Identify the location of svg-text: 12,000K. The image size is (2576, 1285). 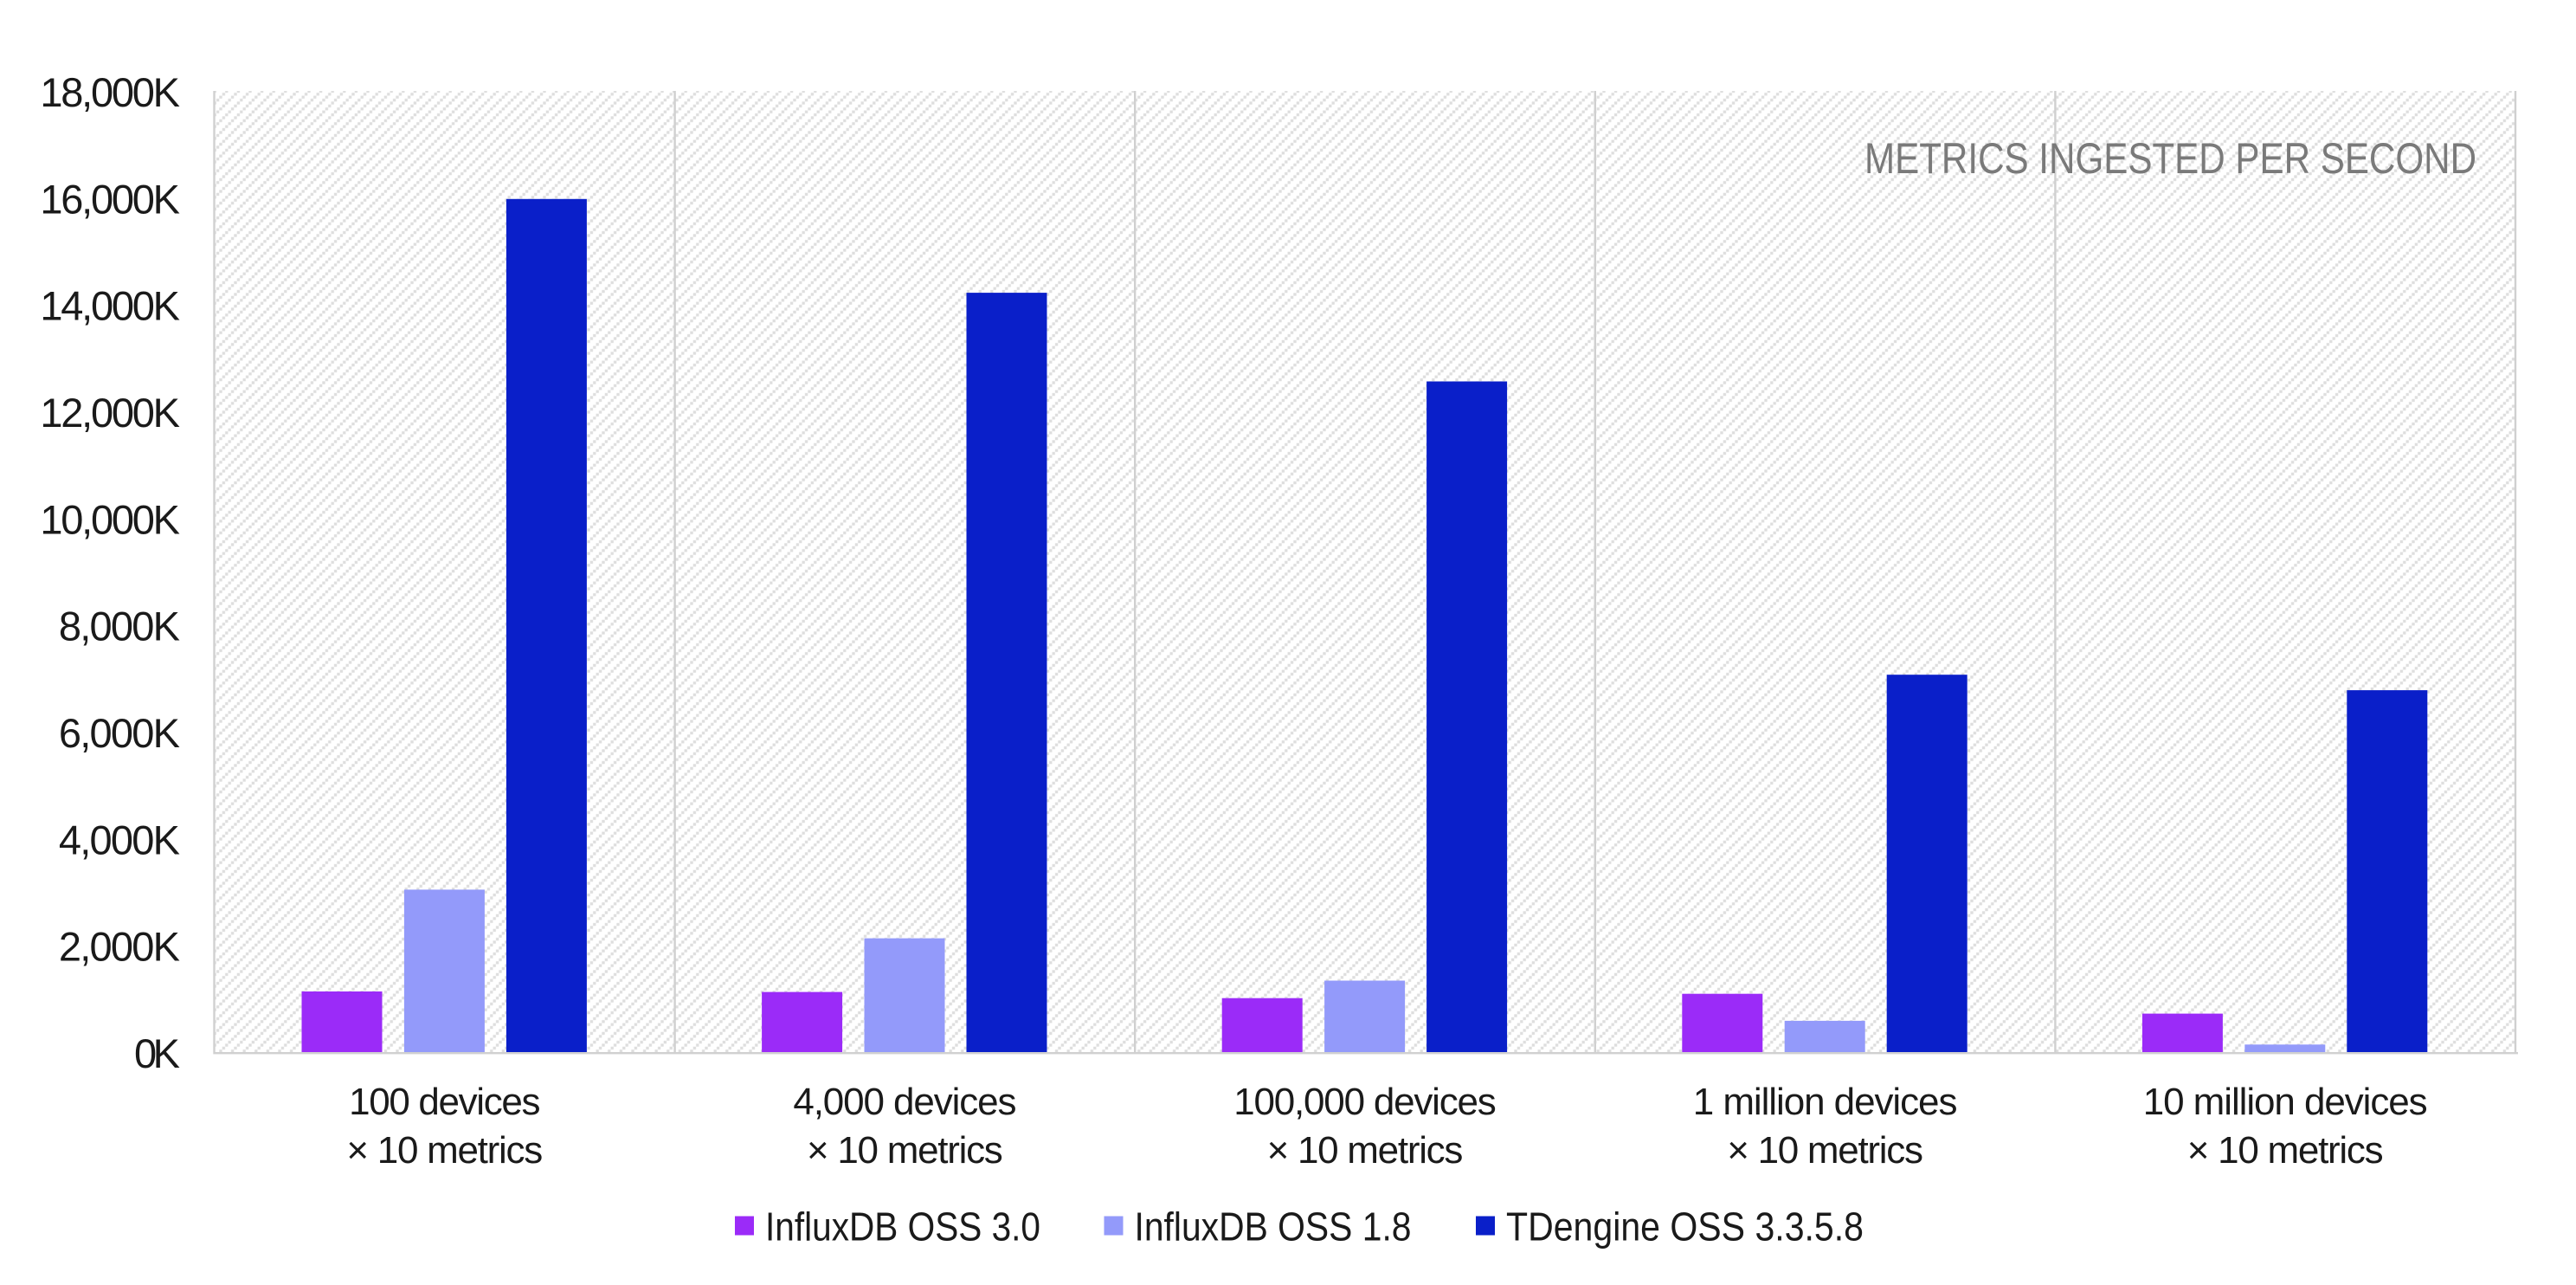
(110, 413).